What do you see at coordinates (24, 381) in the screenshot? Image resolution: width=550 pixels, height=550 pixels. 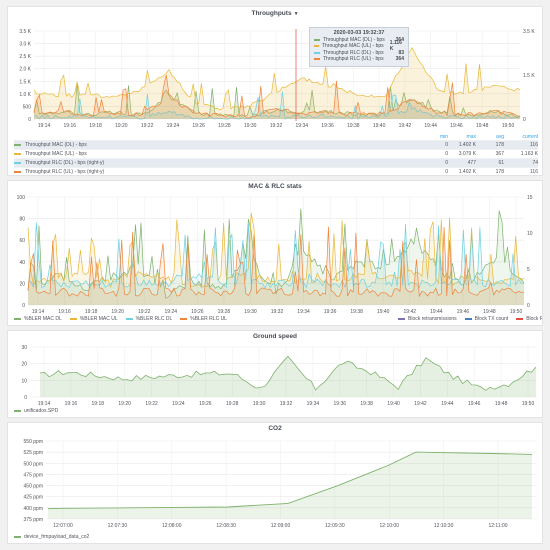 I see `y-tick-label: 10` at bounding box center [24, 381].